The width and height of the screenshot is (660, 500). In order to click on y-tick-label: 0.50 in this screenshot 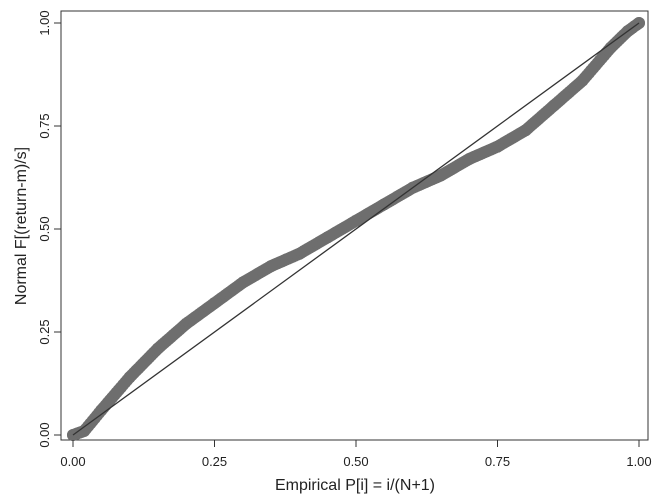, I will do `click(44, 228)`.